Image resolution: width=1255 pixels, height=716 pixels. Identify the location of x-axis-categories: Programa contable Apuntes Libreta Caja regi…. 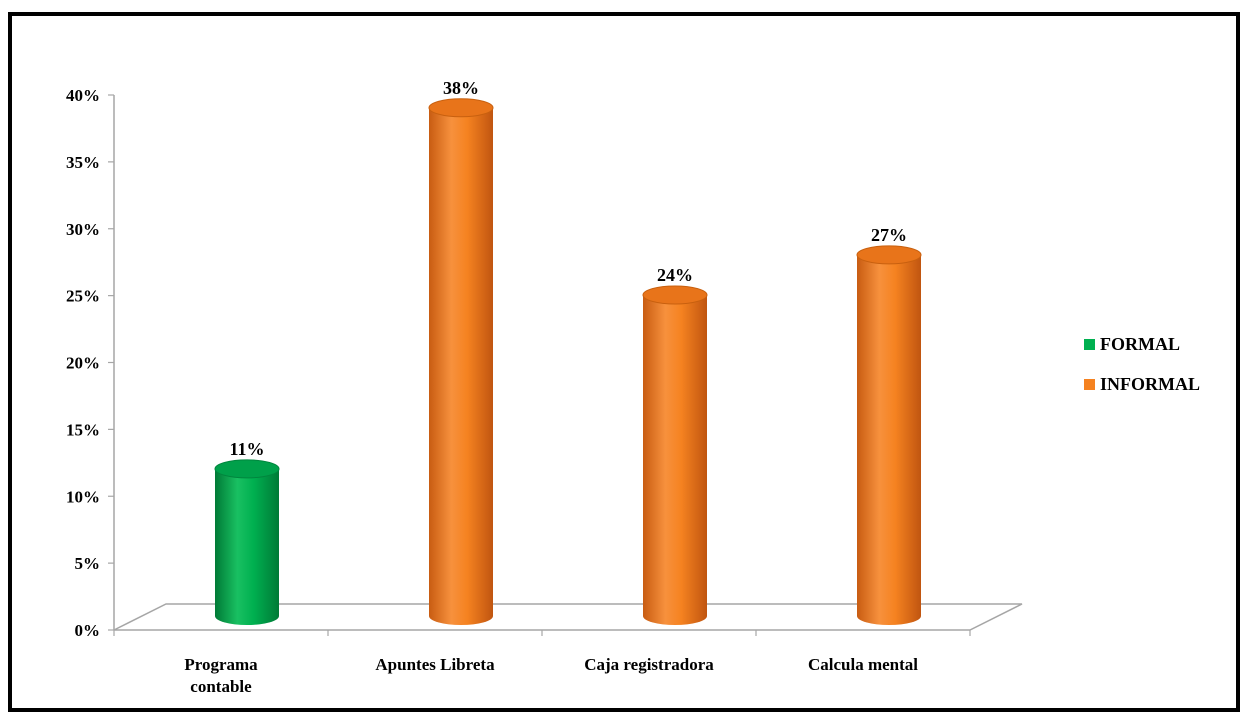
(551, 675).